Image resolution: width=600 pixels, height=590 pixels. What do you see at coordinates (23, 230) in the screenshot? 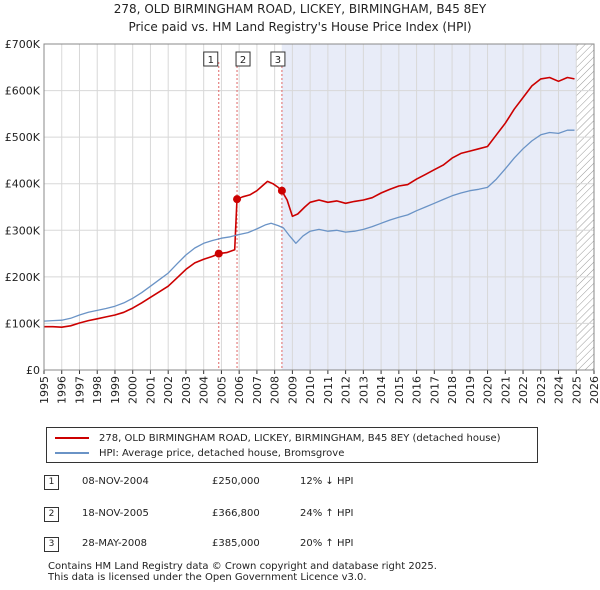
I see `y-tick-label: £300K` at bounding box center [23, 230].